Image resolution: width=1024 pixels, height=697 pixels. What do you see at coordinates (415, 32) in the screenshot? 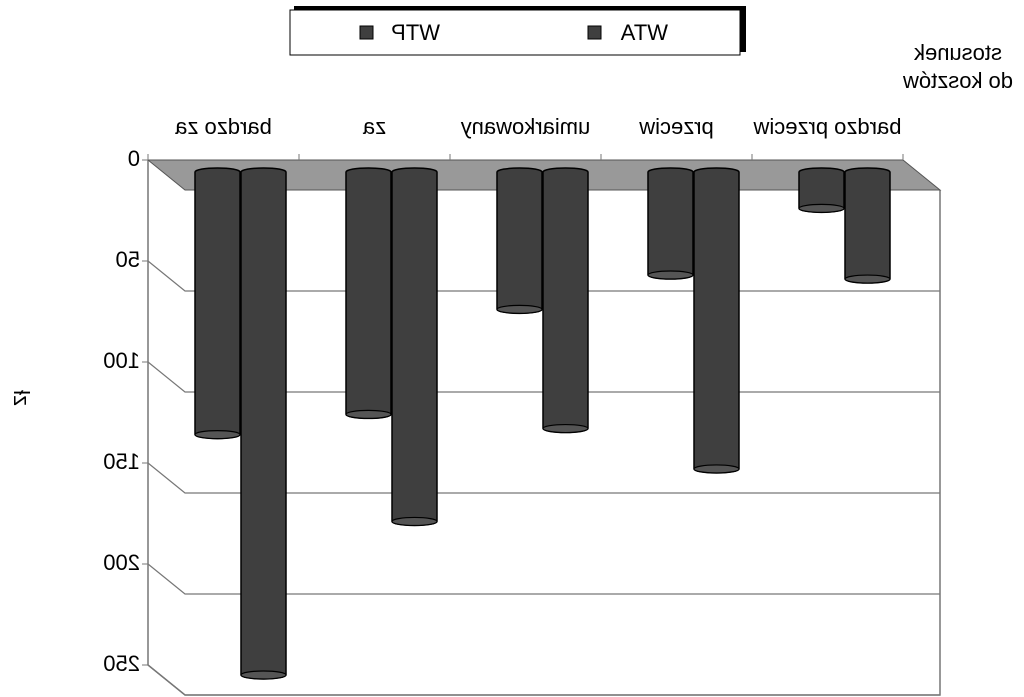
I see `legend-label: WTP` at bounding box center [415, 32].